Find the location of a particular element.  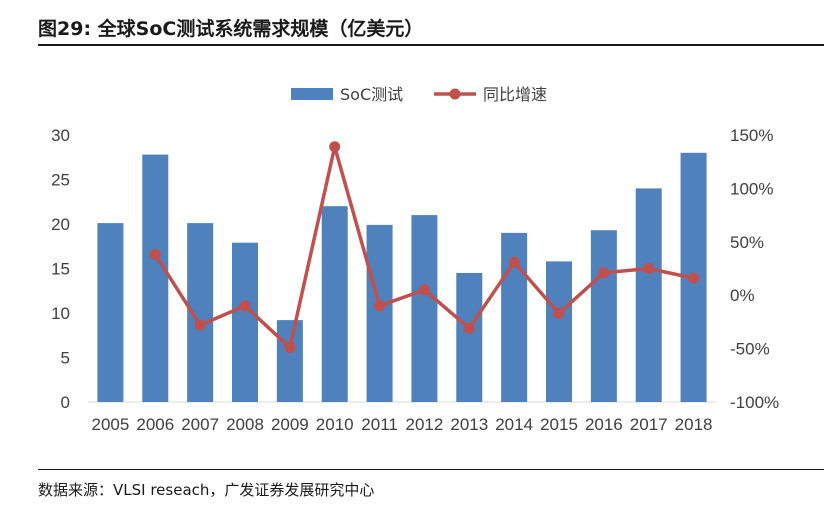

x-tick-label: 2015 is located at coordinates (559, 424).